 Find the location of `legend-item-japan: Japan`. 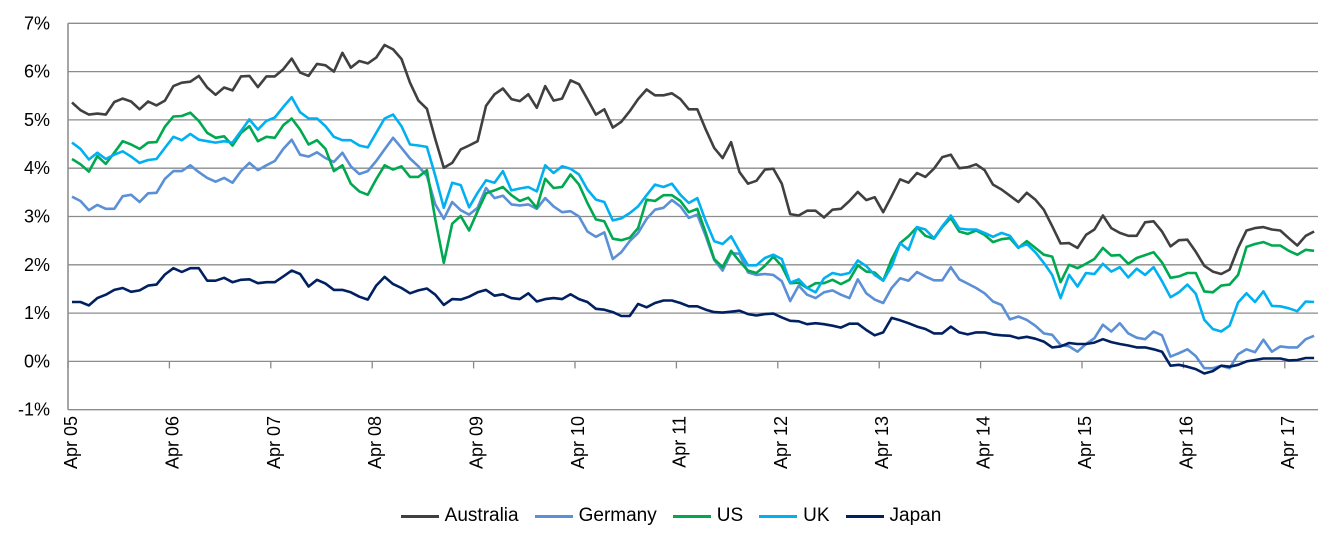

legend-item-japan: Japan is located at coordinates (893, 516).